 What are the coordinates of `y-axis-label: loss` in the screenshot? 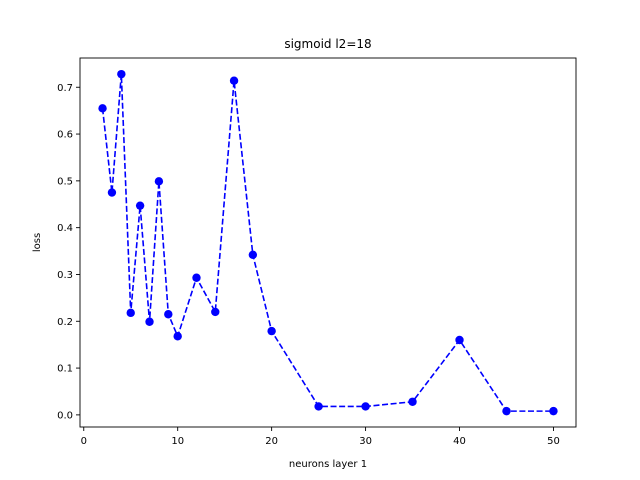 It's located at (37, 242).